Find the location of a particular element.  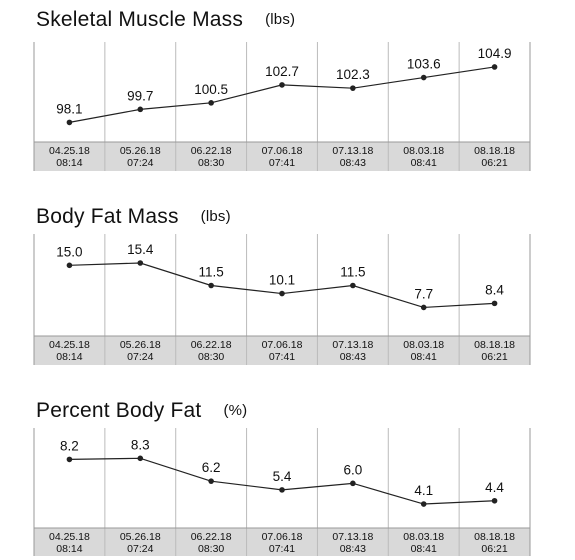

chart-unit: (%) is located at coordinates (235, 410).